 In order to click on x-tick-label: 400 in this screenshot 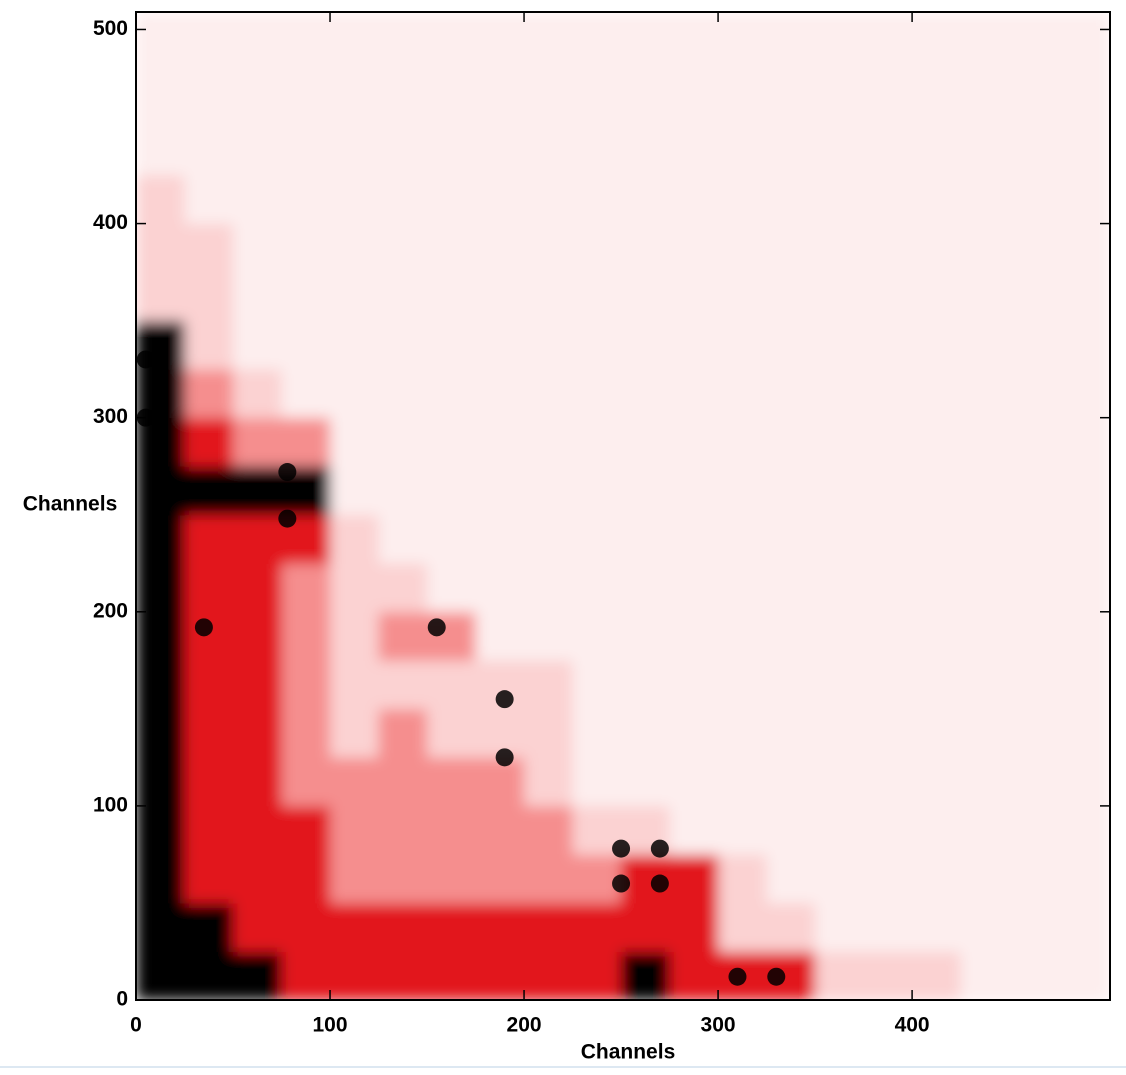, I will do `click(912, 1025)`.